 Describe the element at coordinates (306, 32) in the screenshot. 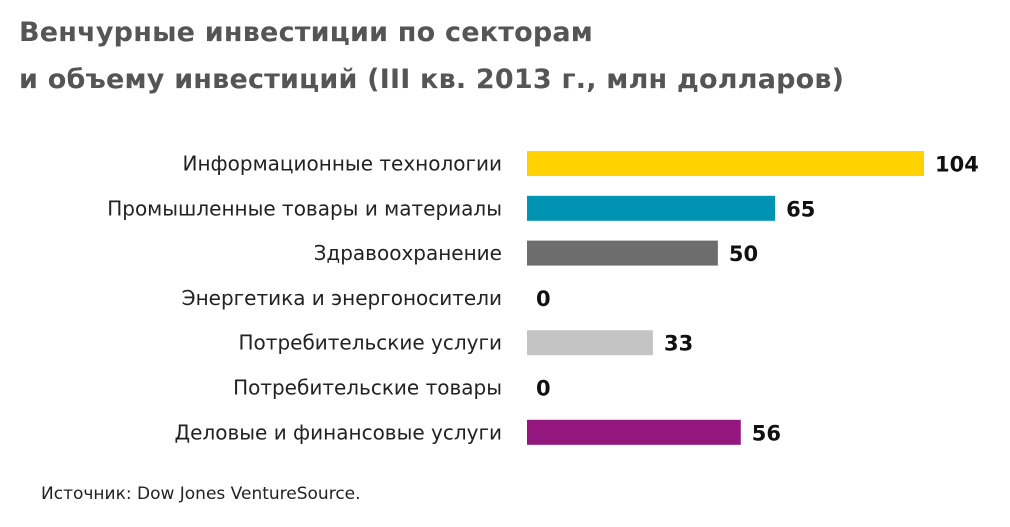

I see `chart-title-line1: Венчурные инвестиции по секторам` at that location.